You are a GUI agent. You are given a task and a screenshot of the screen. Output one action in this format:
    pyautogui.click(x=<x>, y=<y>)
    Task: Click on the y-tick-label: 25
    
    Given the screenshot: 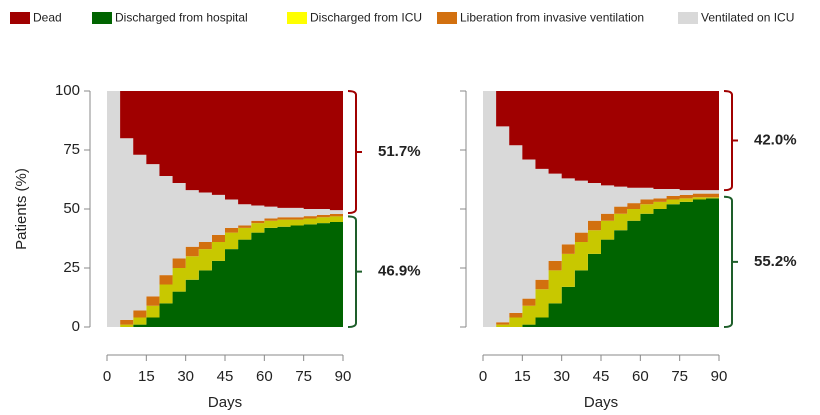 What is the action you would take?
    pyautogui.click(x=71, y=267)
    